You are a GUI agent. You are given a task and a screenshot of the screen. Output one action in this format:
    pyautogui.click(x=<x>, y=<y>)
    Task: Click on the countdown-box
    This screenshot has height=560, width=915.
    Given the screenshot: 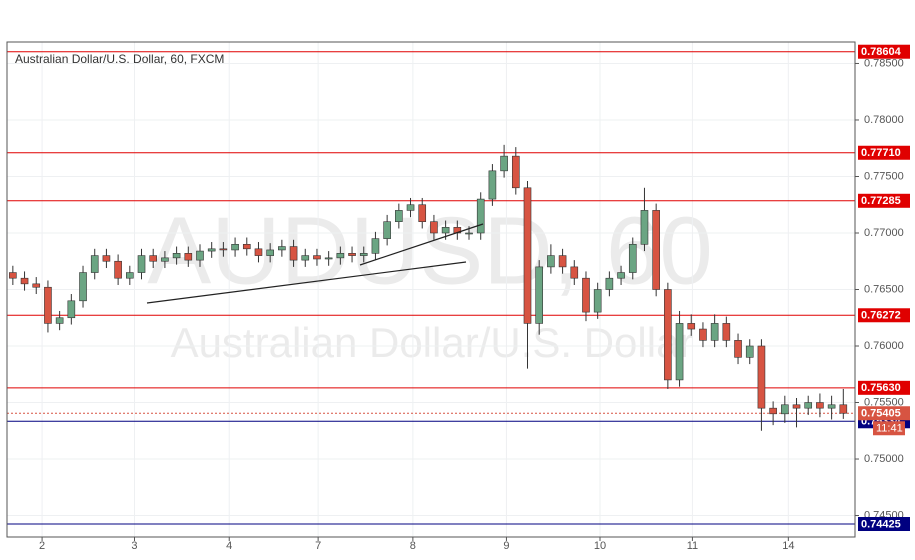 What is the action you would take?
    pyautogui.click(x=889, y=428)
    